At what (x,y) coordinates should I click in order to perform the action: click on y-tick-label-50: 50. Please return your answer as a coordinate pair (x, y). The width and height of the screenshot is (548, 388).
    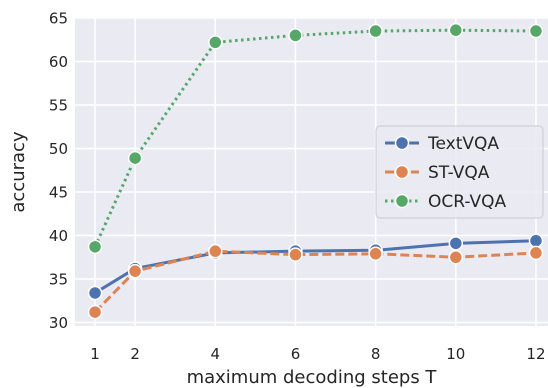
    Looking at the image, I should click on (58, 149).